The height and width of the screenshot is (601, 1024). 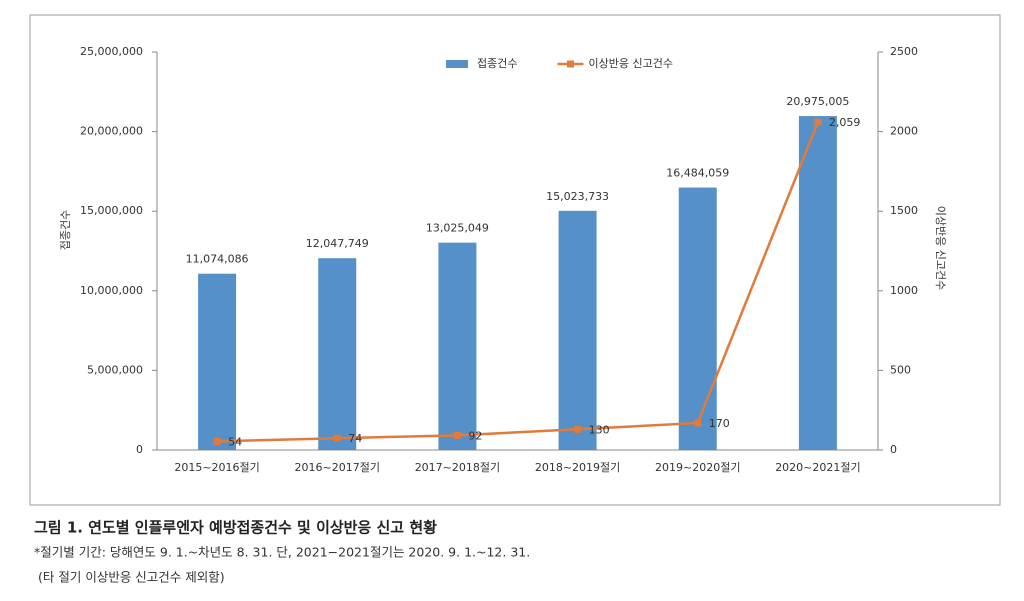 I want to click on line-value-label: 130, so click(x=599, y=429).